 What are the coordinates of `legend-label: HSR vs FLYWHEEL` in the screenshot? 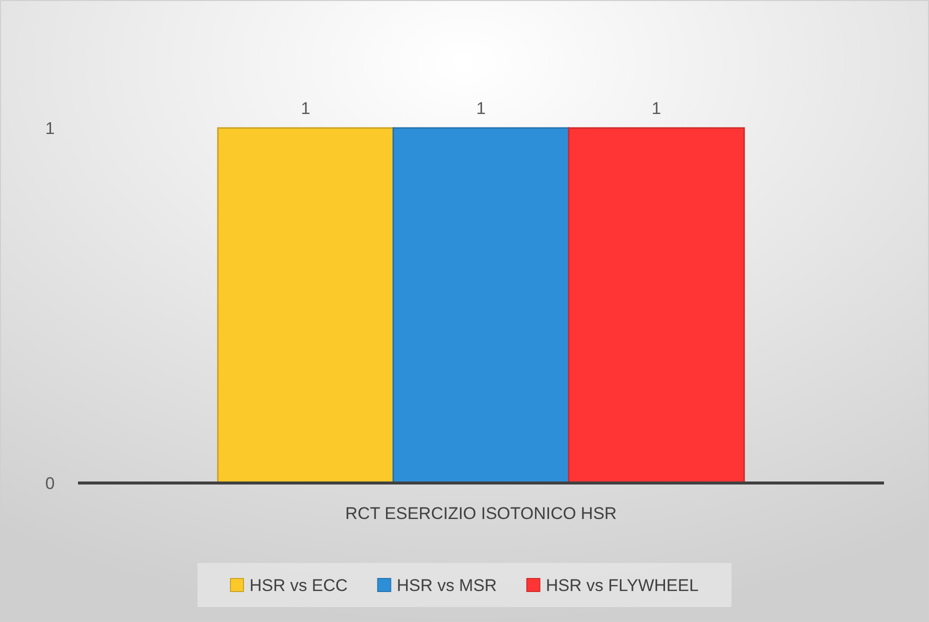 It's located at (622, 585).